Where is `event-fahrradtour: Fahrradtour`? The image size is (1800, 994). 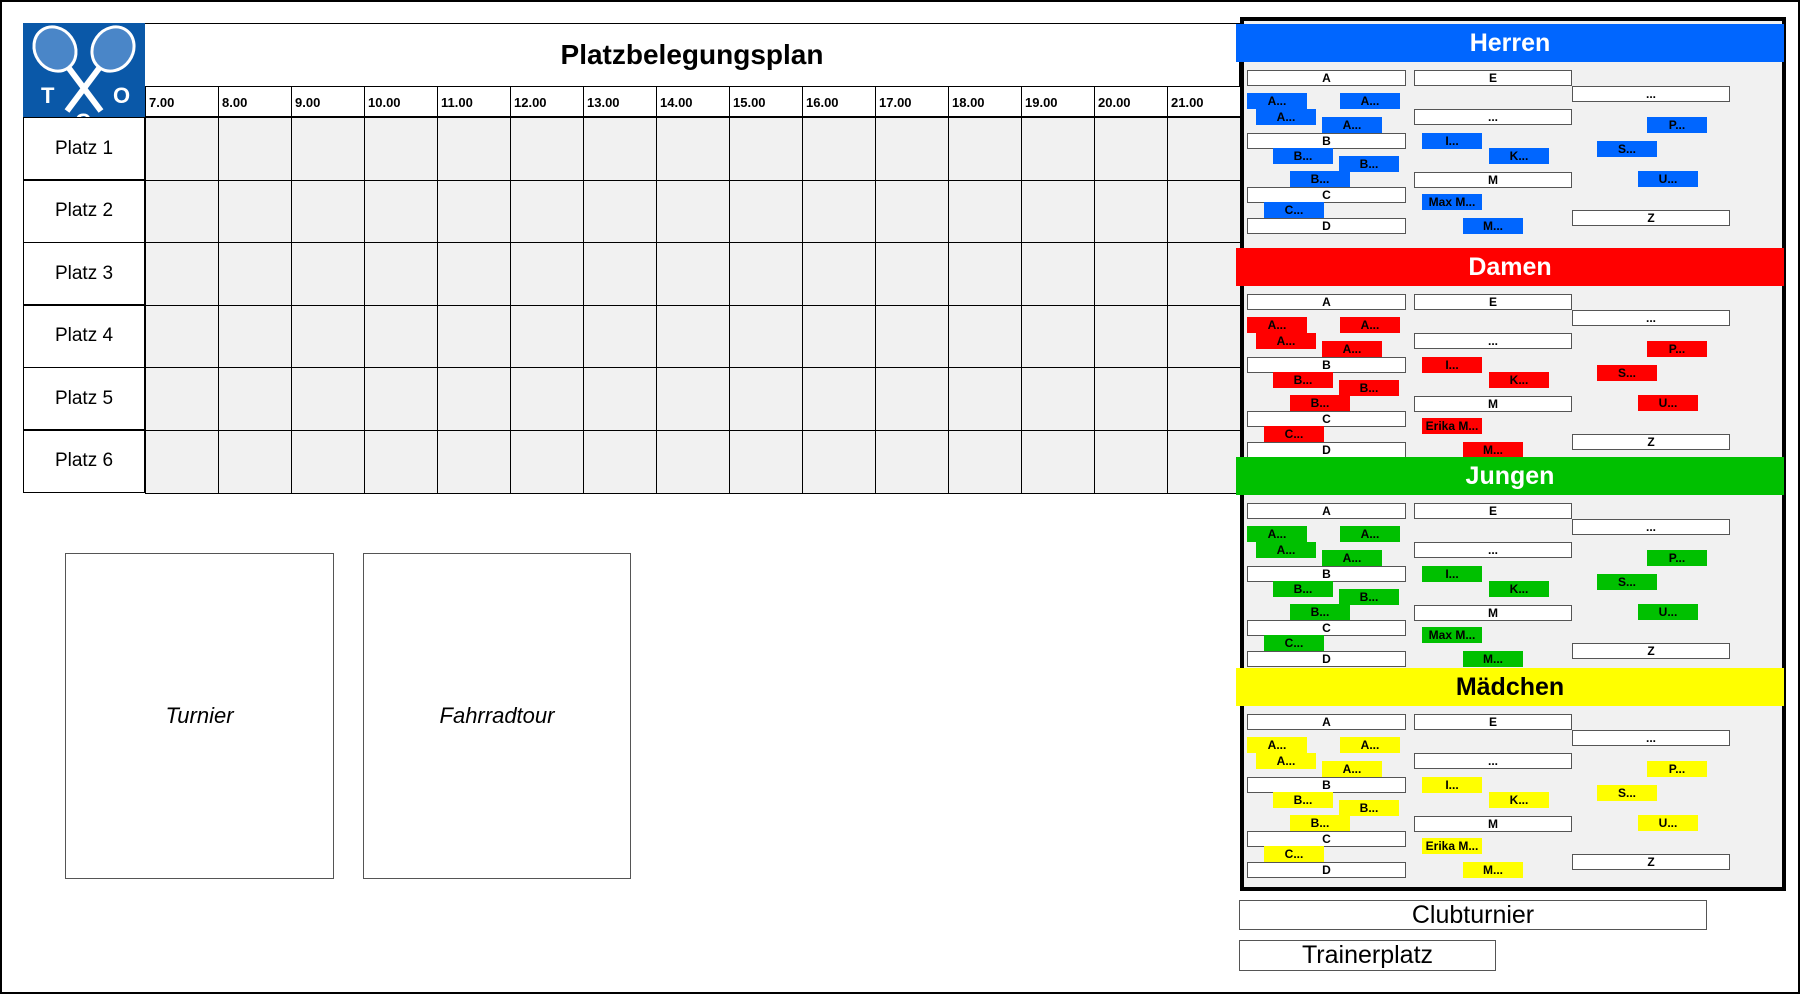 event-fahrradtour: Fahrradtour is located at coordinates (497, 716).